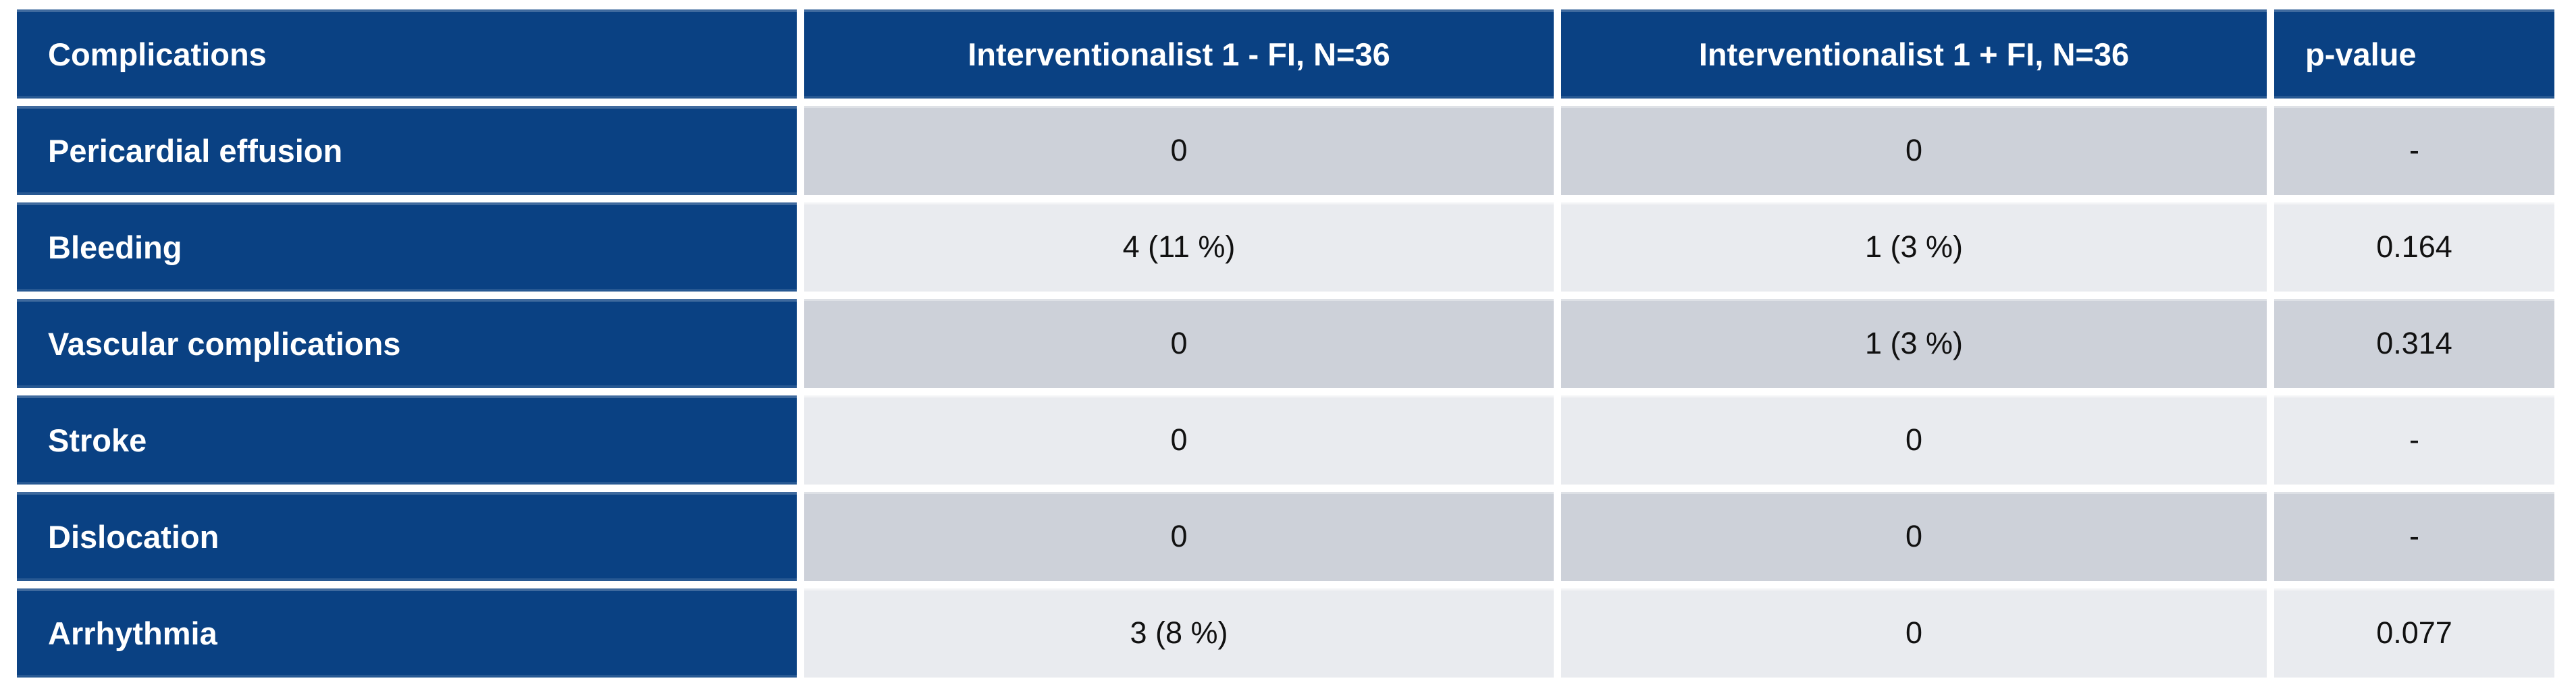 The height and width of the screenshot is (689, 2576). What do you see at coordinates (2414, 247) in the screenshot?
I see `cell-bleeding-p-value: 0.164` at bounding box center [2414, 247].